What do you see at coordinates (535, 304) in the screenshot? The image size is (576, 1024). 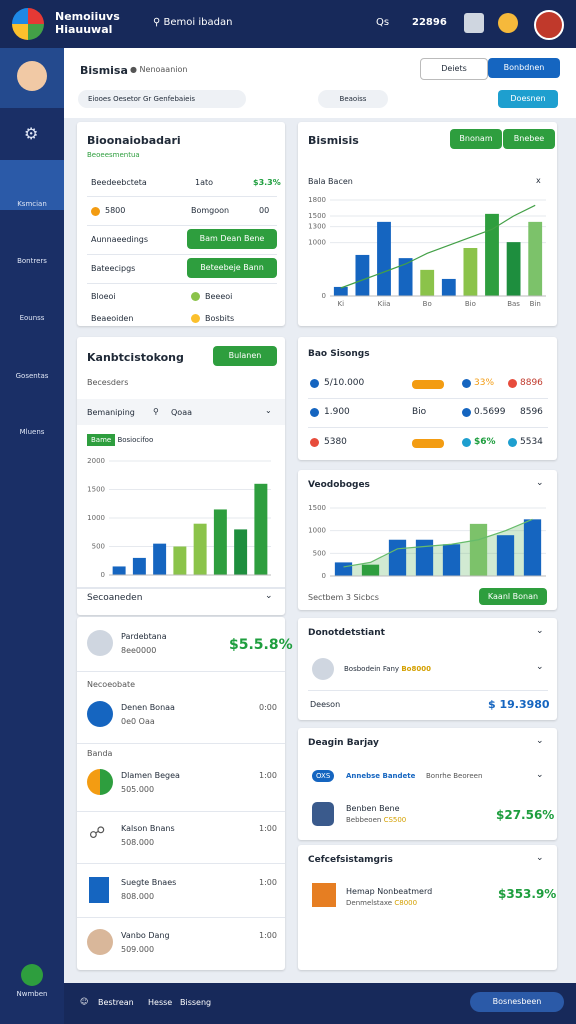 I see `x-tick-label: Bin` at bounding box center [535, 304].